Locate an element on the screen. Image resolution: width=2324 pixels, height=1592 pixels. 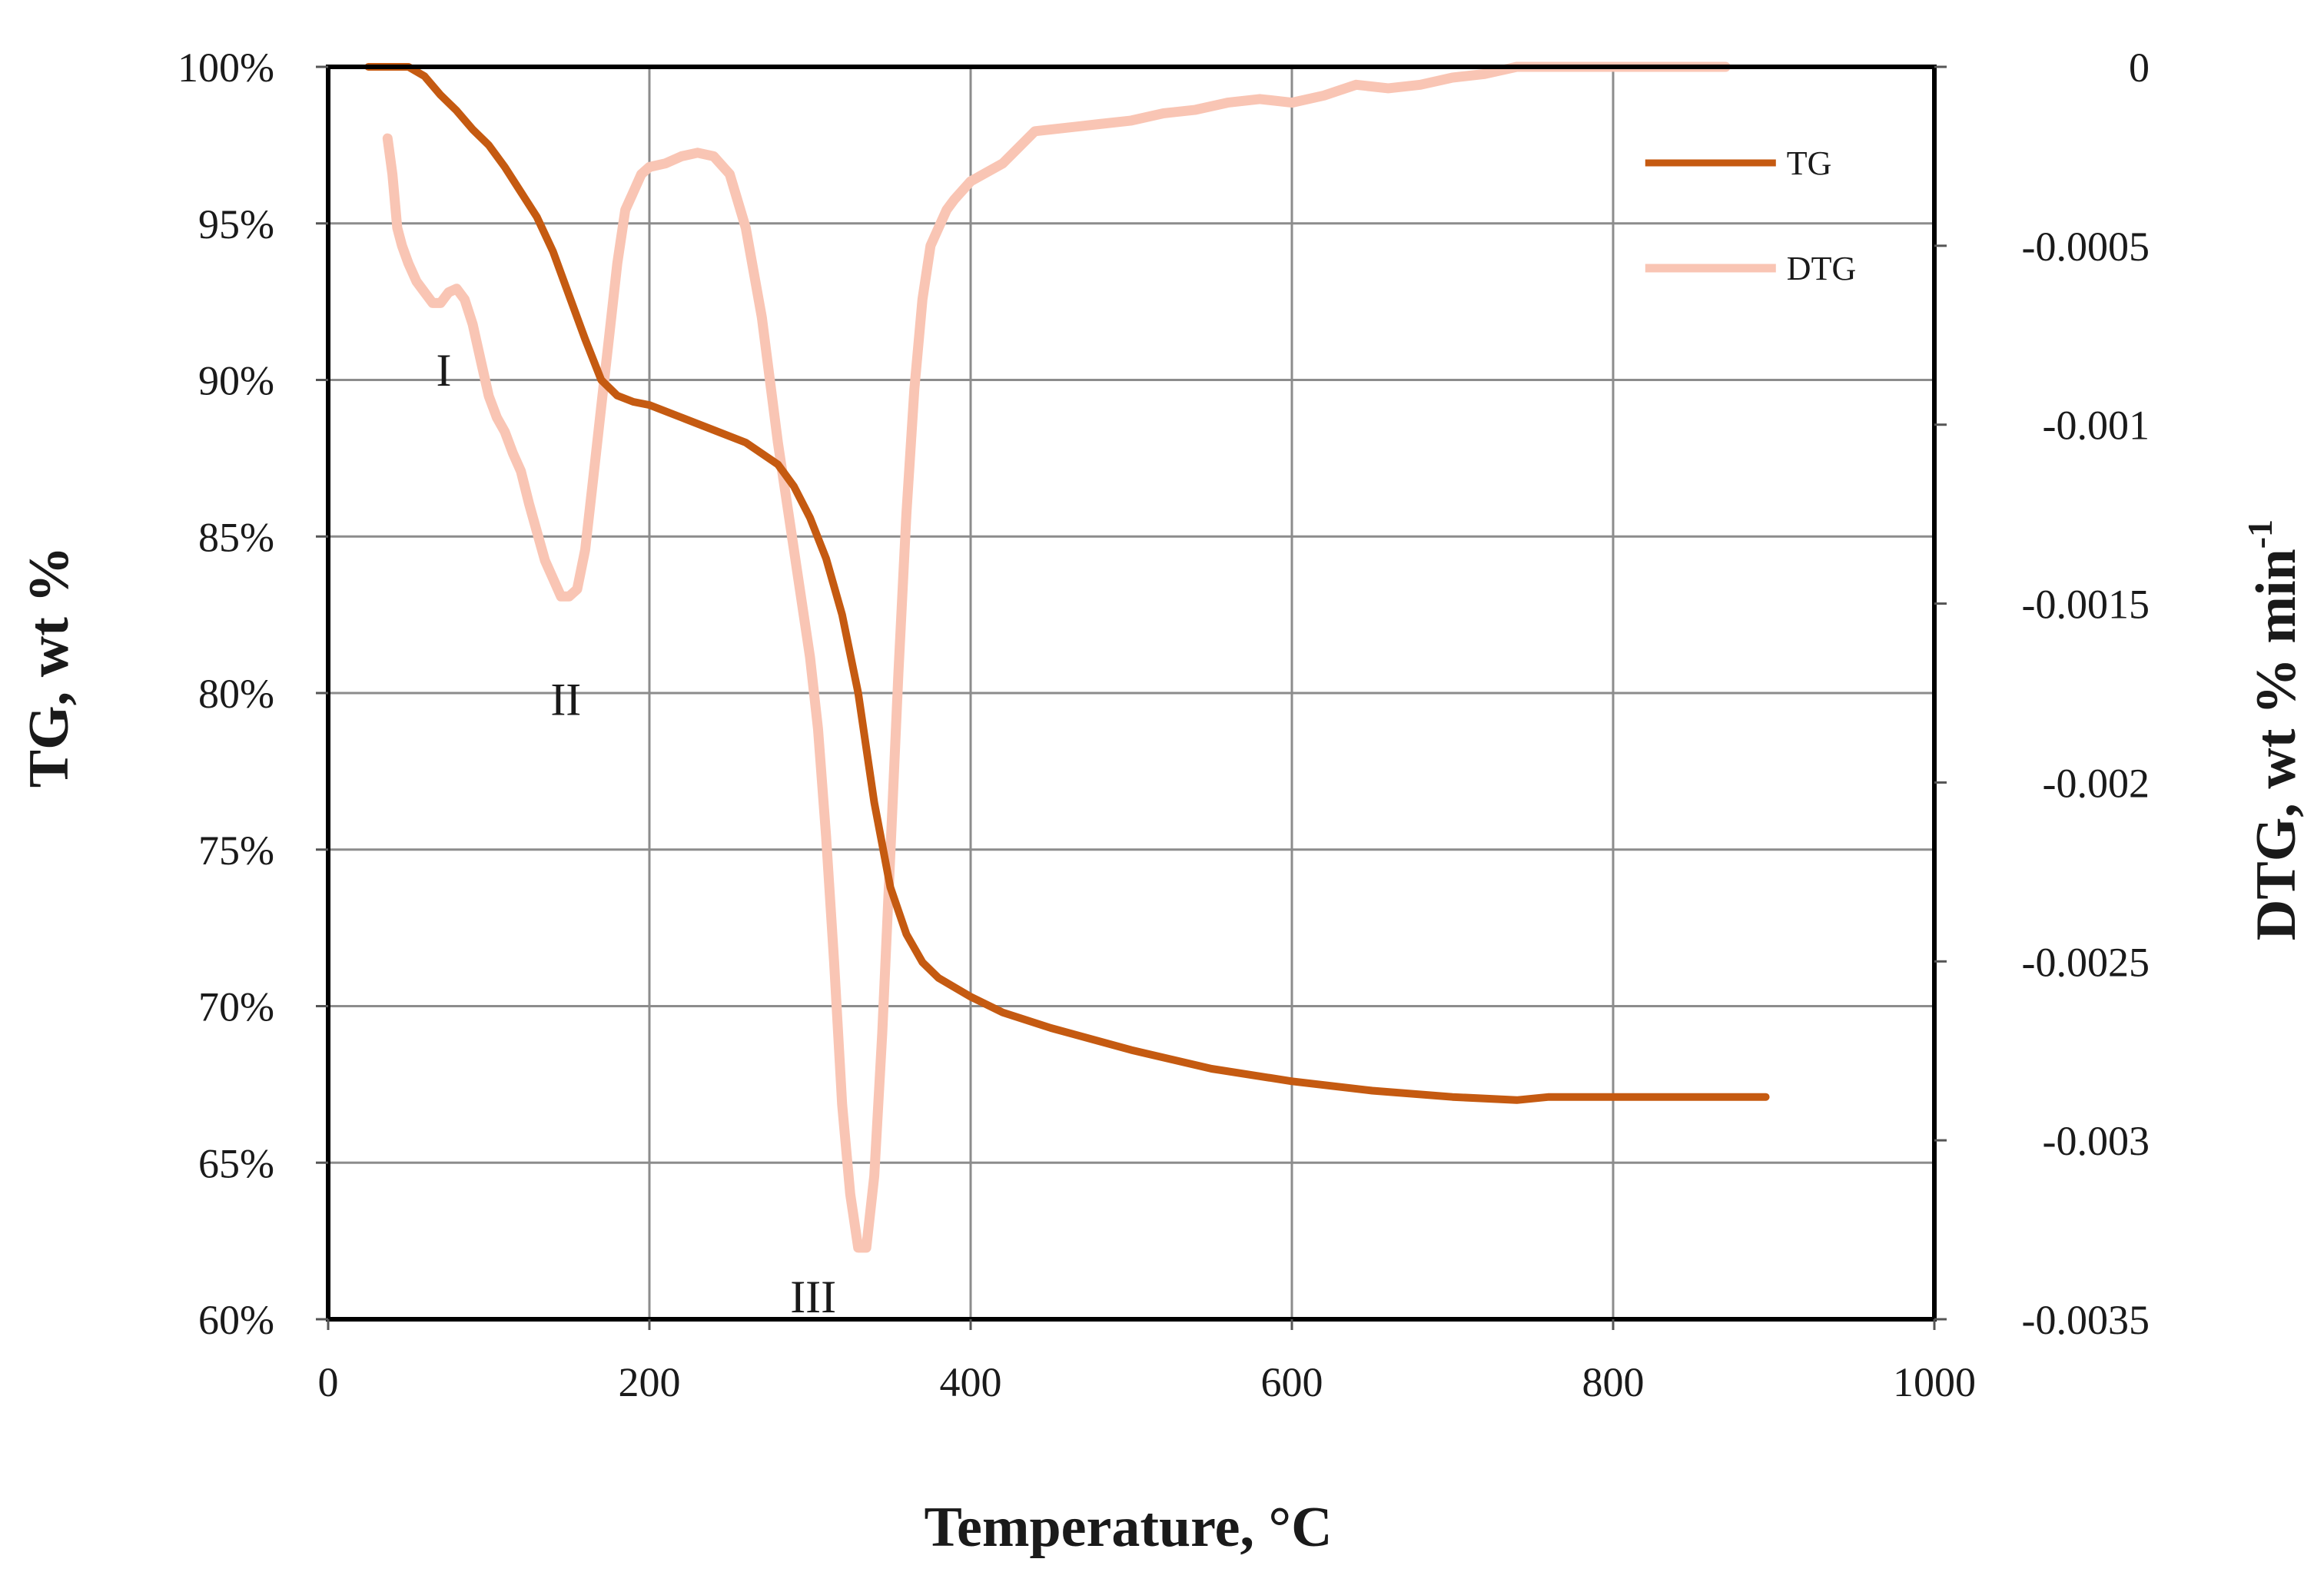
x-axis-title: Temperature, °C is located at coordinates (1128, 1527).